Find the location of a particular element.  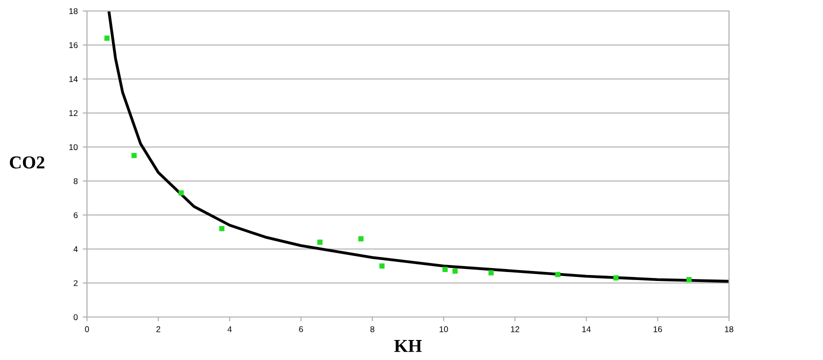

y-tick-label: 14 is located at coordinates (73, 79).